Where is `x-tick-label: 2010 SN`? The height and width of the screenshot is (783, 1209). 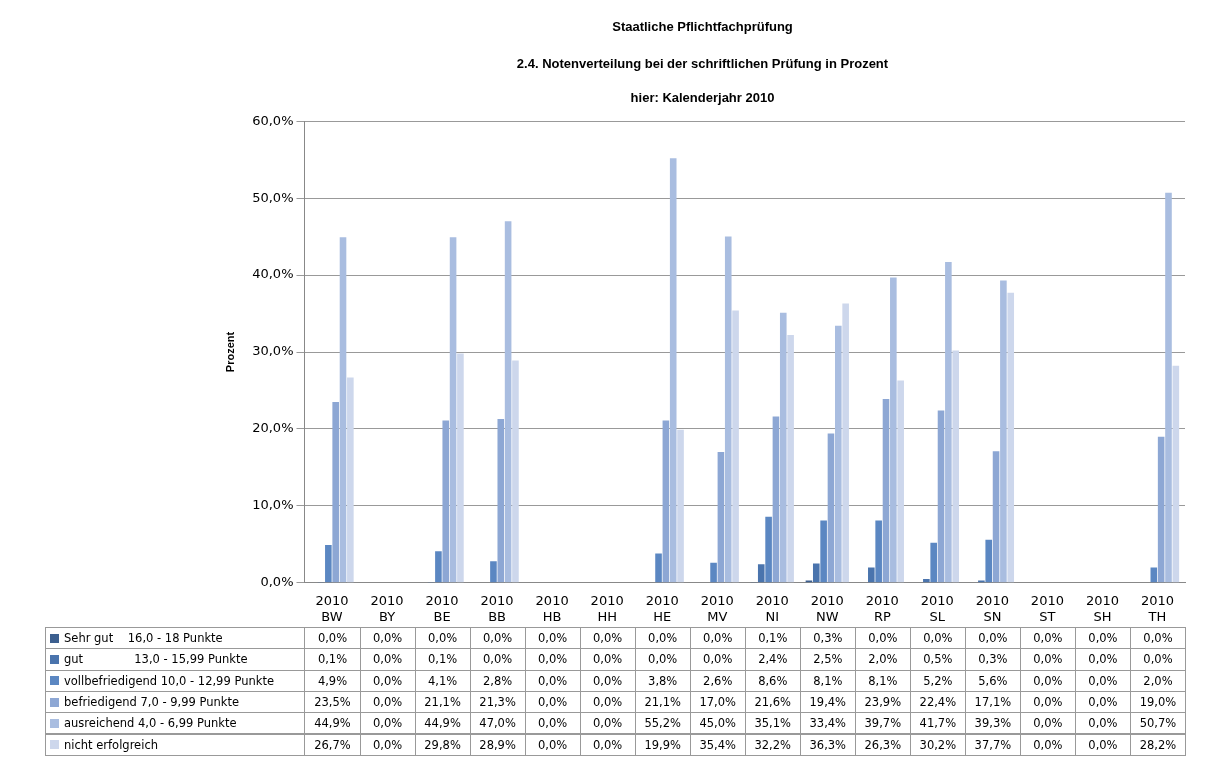
x-tick-label: 2010 SN is located at coordinates (992, 608).